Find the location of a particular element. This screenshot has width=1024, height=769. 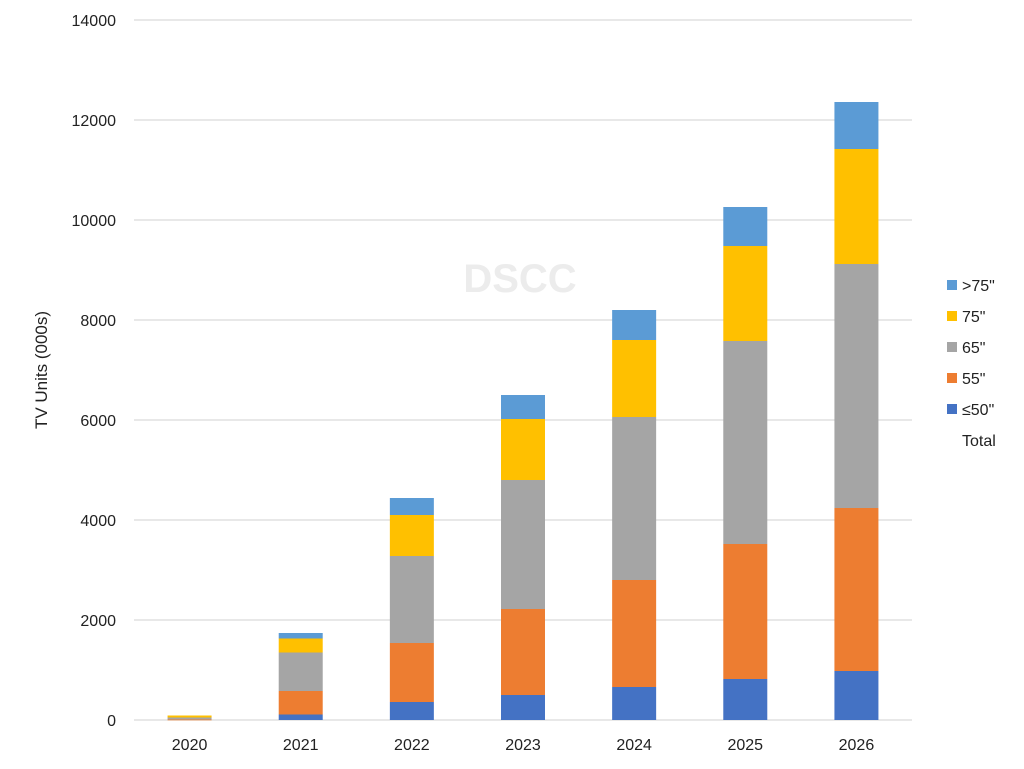

y-axis-ticks: 0 2000 4000 6000 8000 10000 12000 14000 is located at coordinates (94, 371).